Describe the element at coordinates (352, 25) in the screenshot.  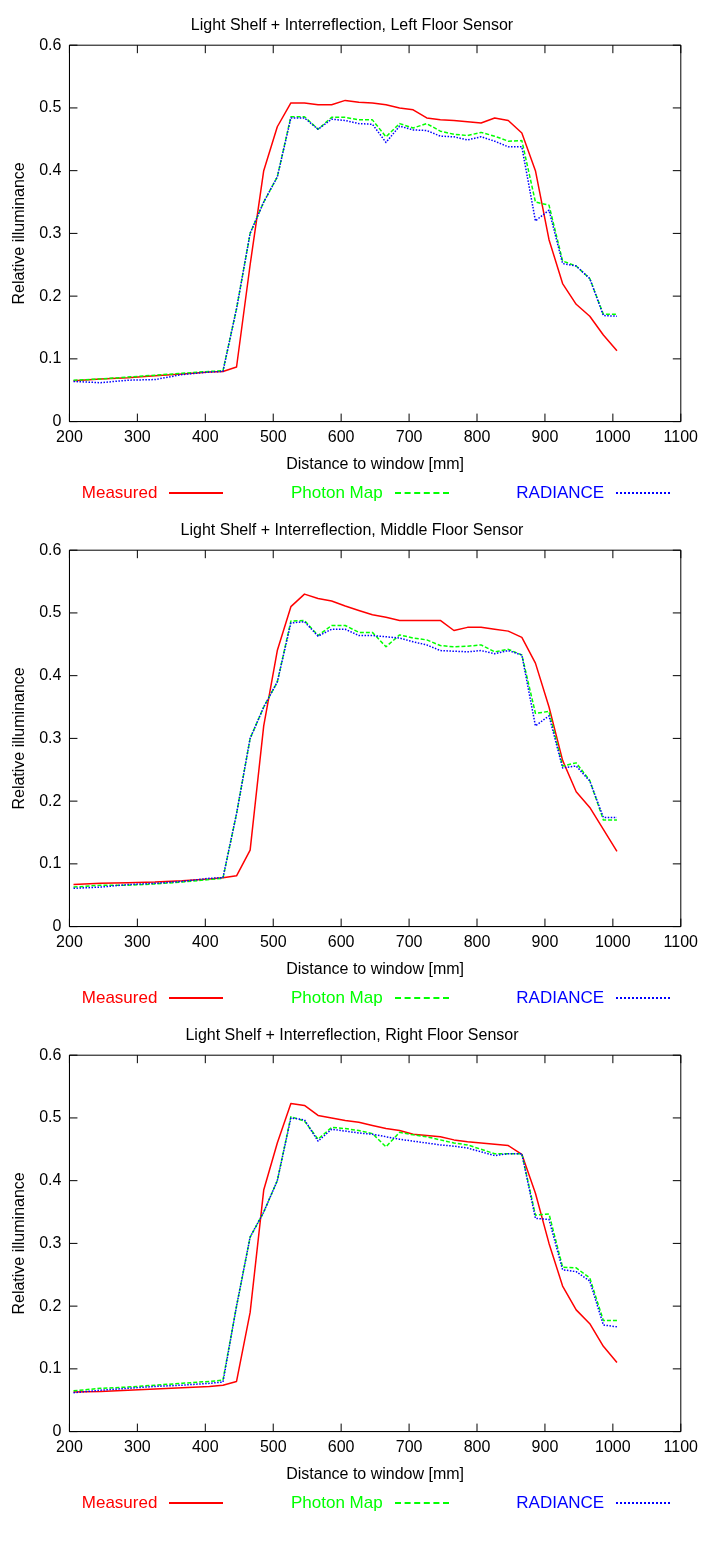
I see `chart-title: Light Shelf + Interreflection, Left Floor Sensor` at that location.